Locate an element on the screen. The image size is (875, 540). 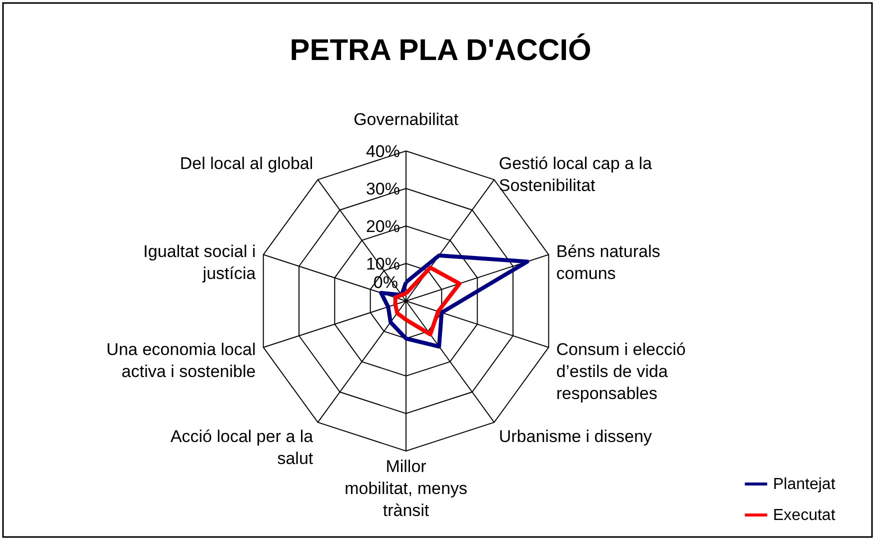
spoke-label: Governabilitat is located at coordinates (406, 119).